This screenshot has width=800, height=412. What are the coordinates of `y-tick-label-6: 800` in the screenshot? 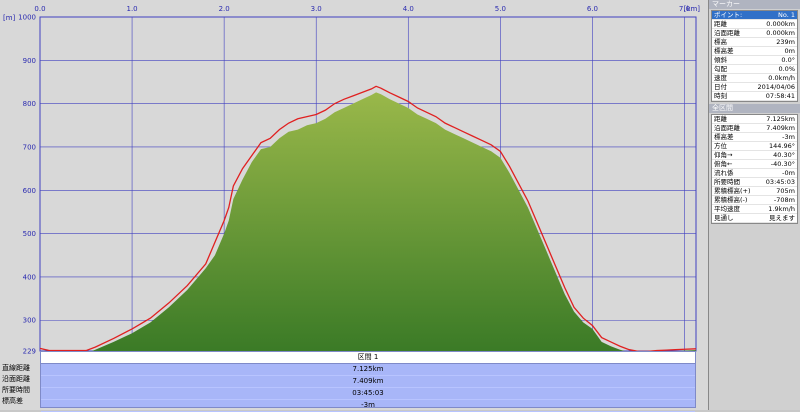 It's located at (29, 104).